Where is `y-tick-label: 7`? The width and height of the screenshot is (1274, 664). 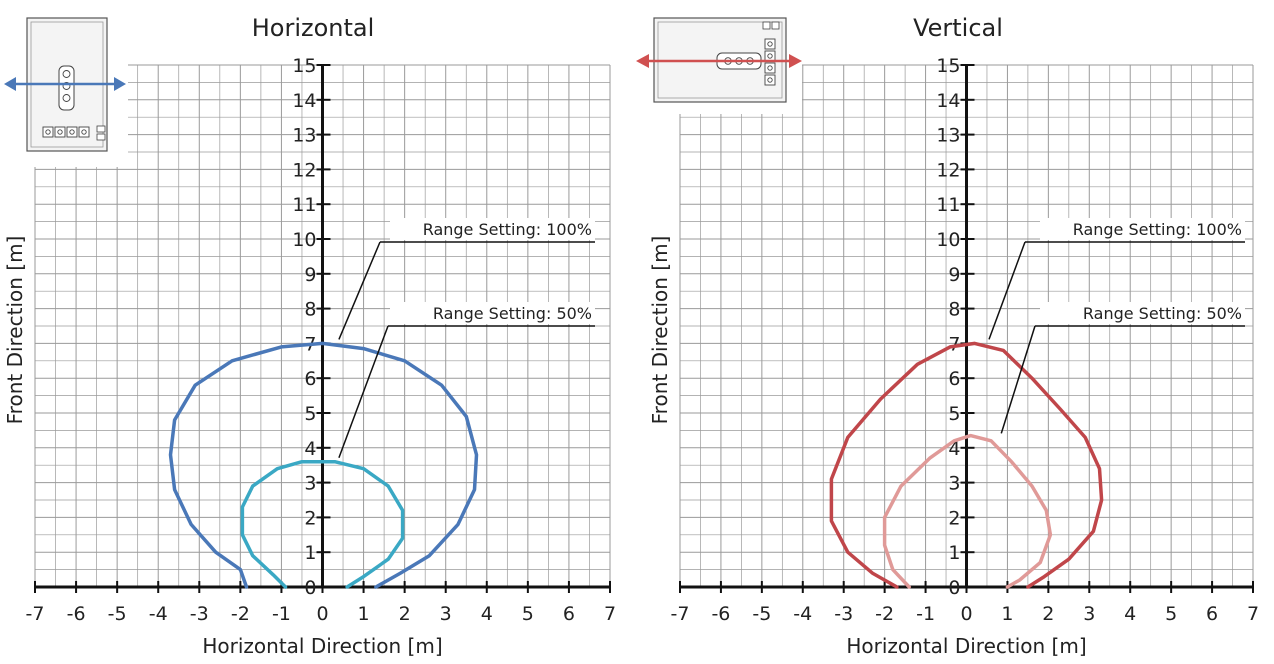
y-tick-label: 7 is located at coordinates (954, 344).